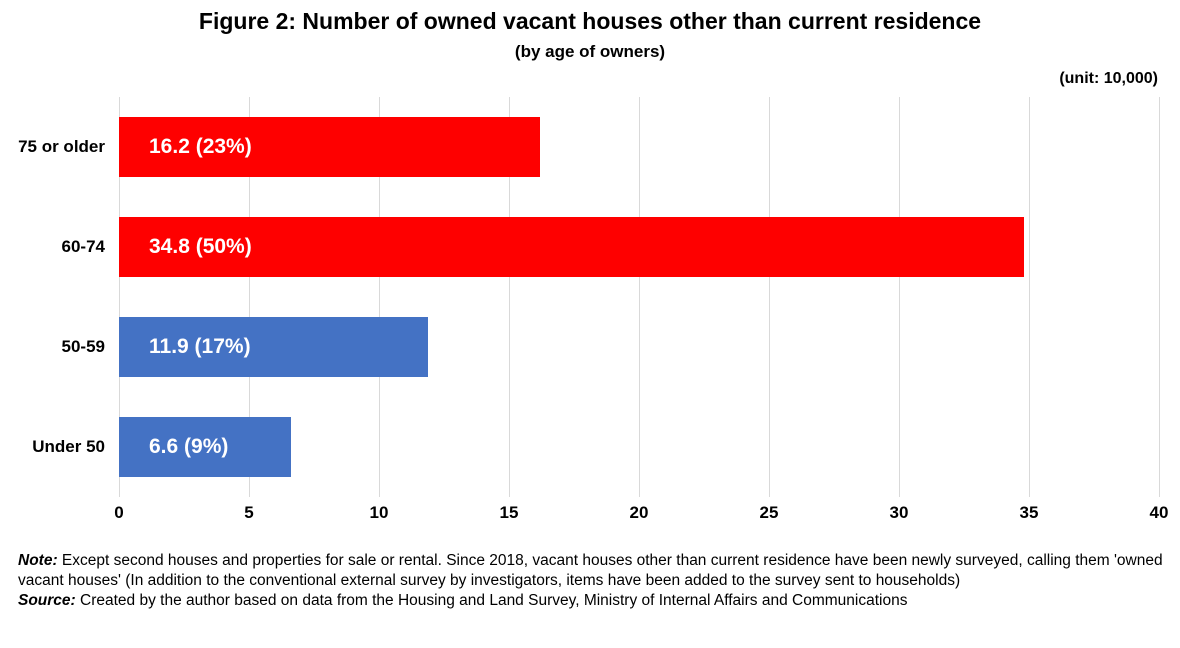 The width and height of the screenshot is (1180, 648). What do you see at coordinates (52, 297) in the screenshot?
I see `y-axis-category-labels: 75 or older 60-74 50-59 Under 50` at bounding box center [52, 297].